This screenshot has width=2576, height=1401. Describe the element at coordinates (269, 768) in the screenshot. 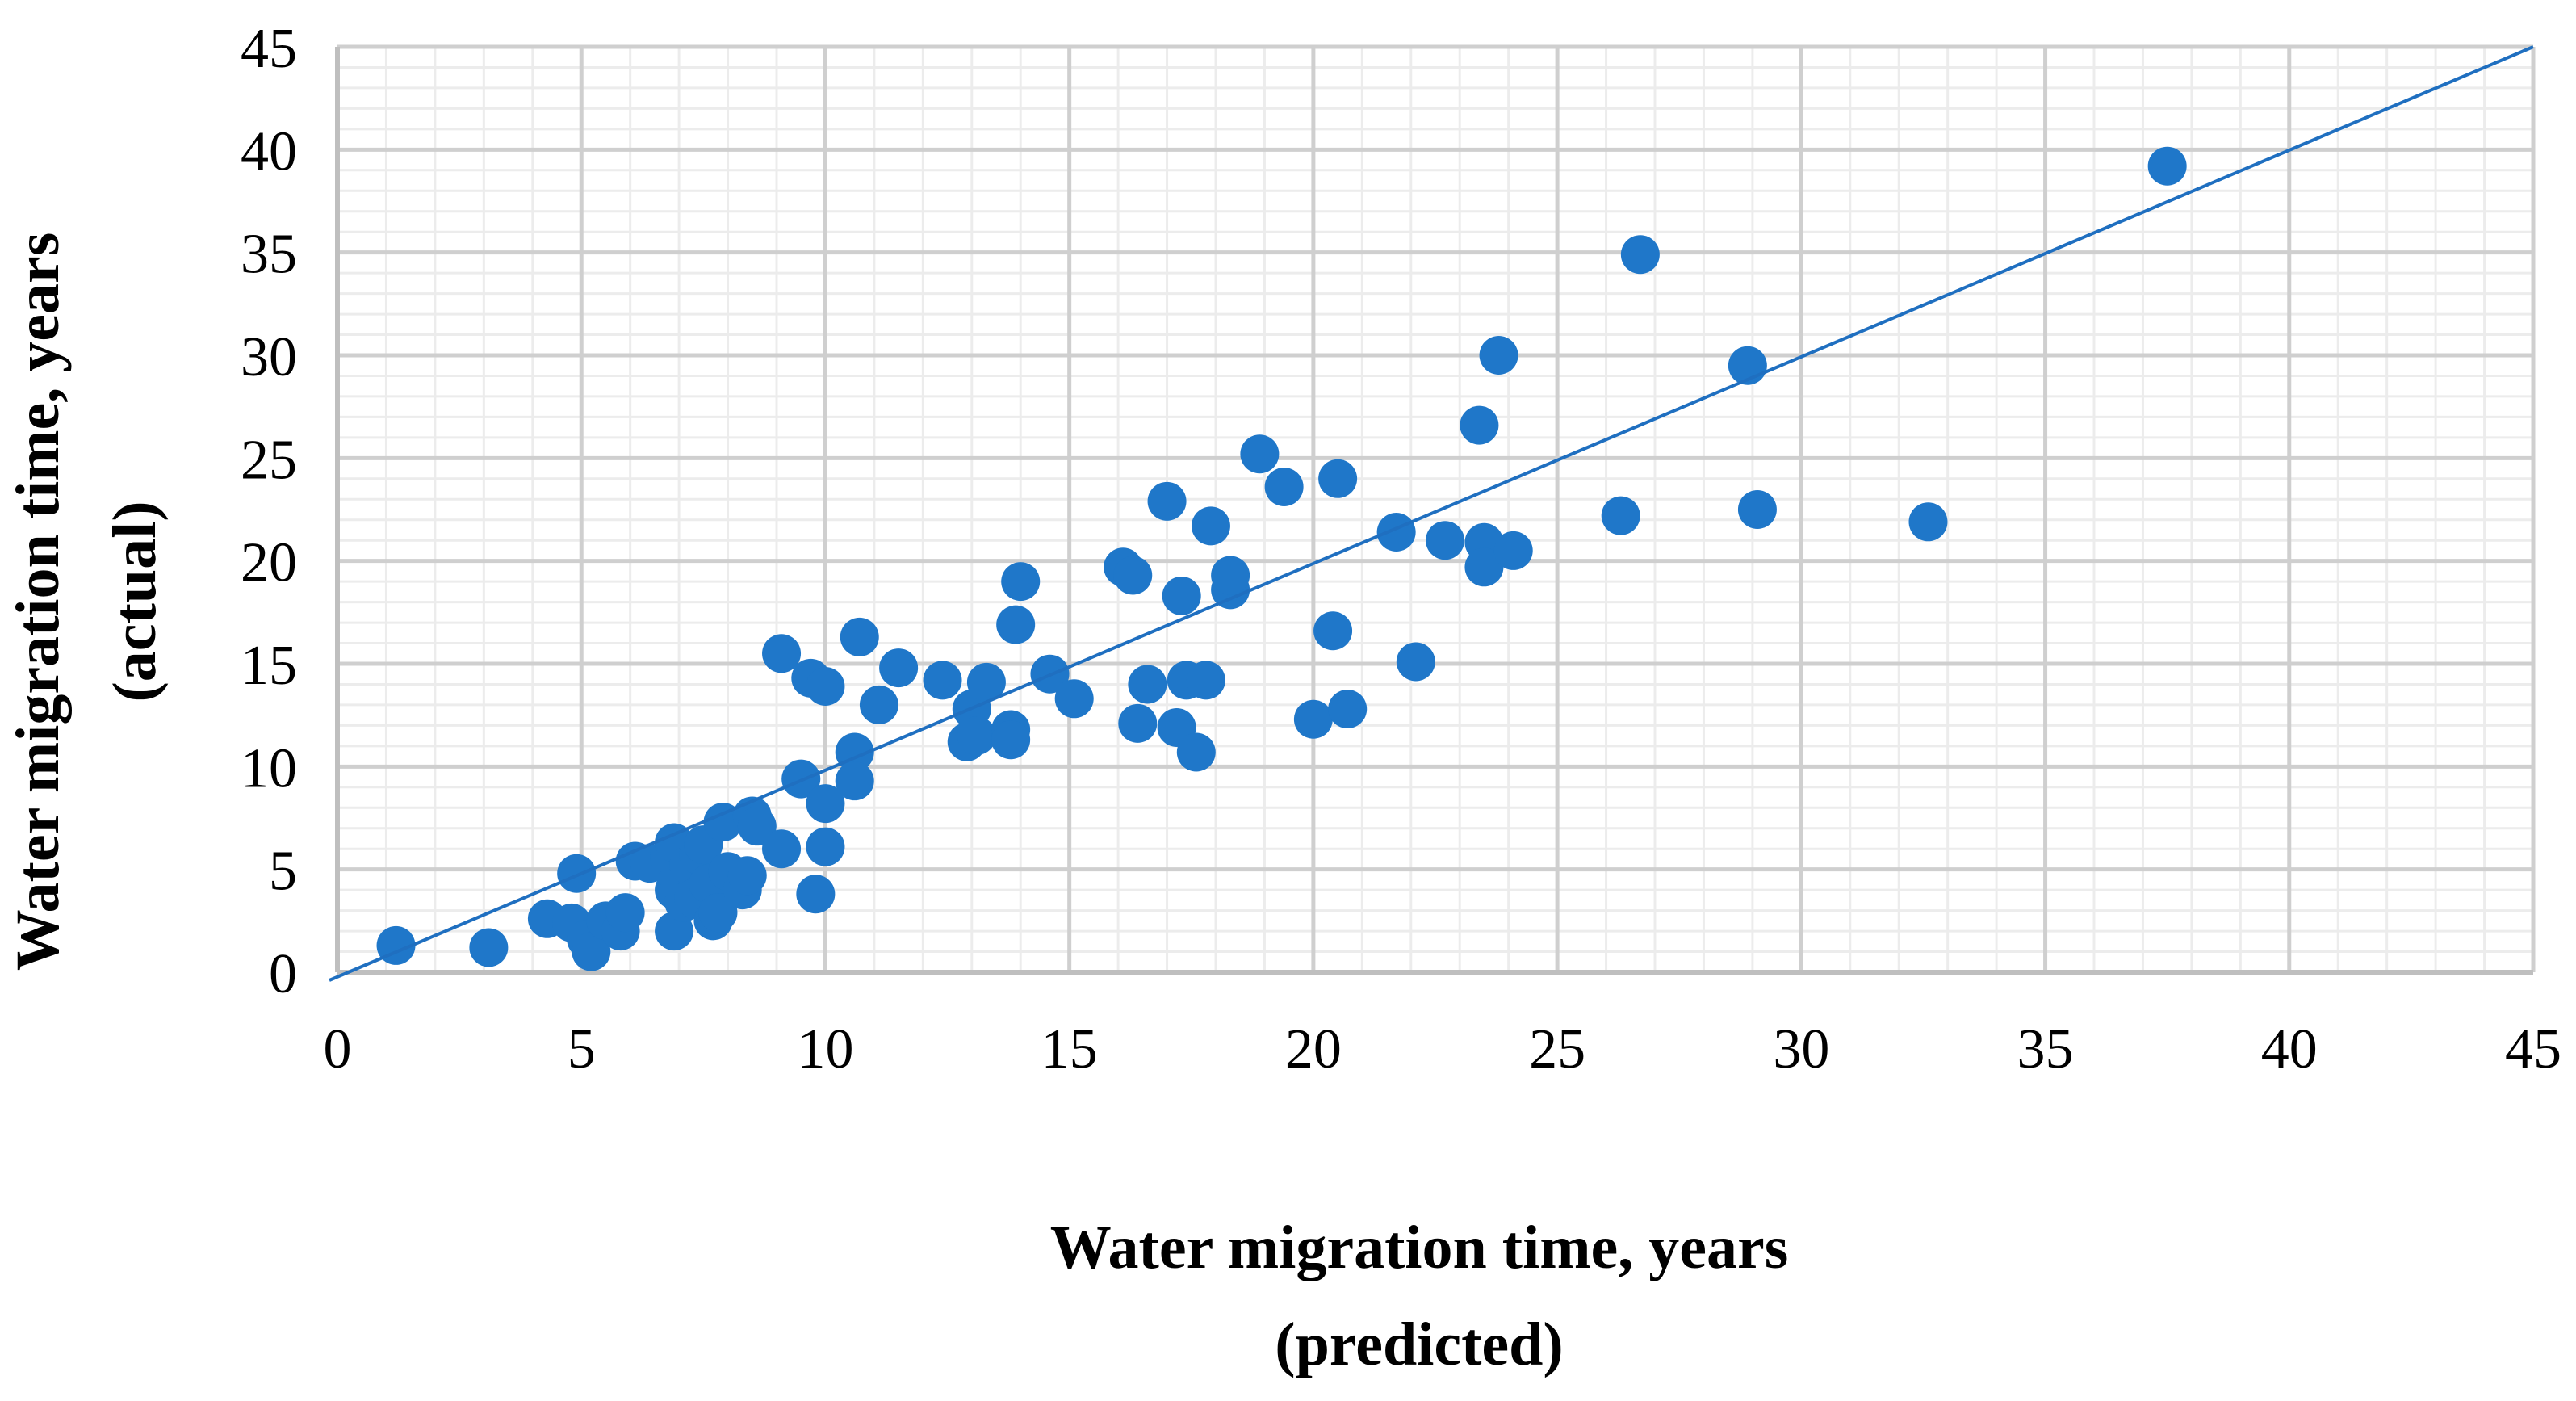

I see `y-tick-label: 10` at that location.